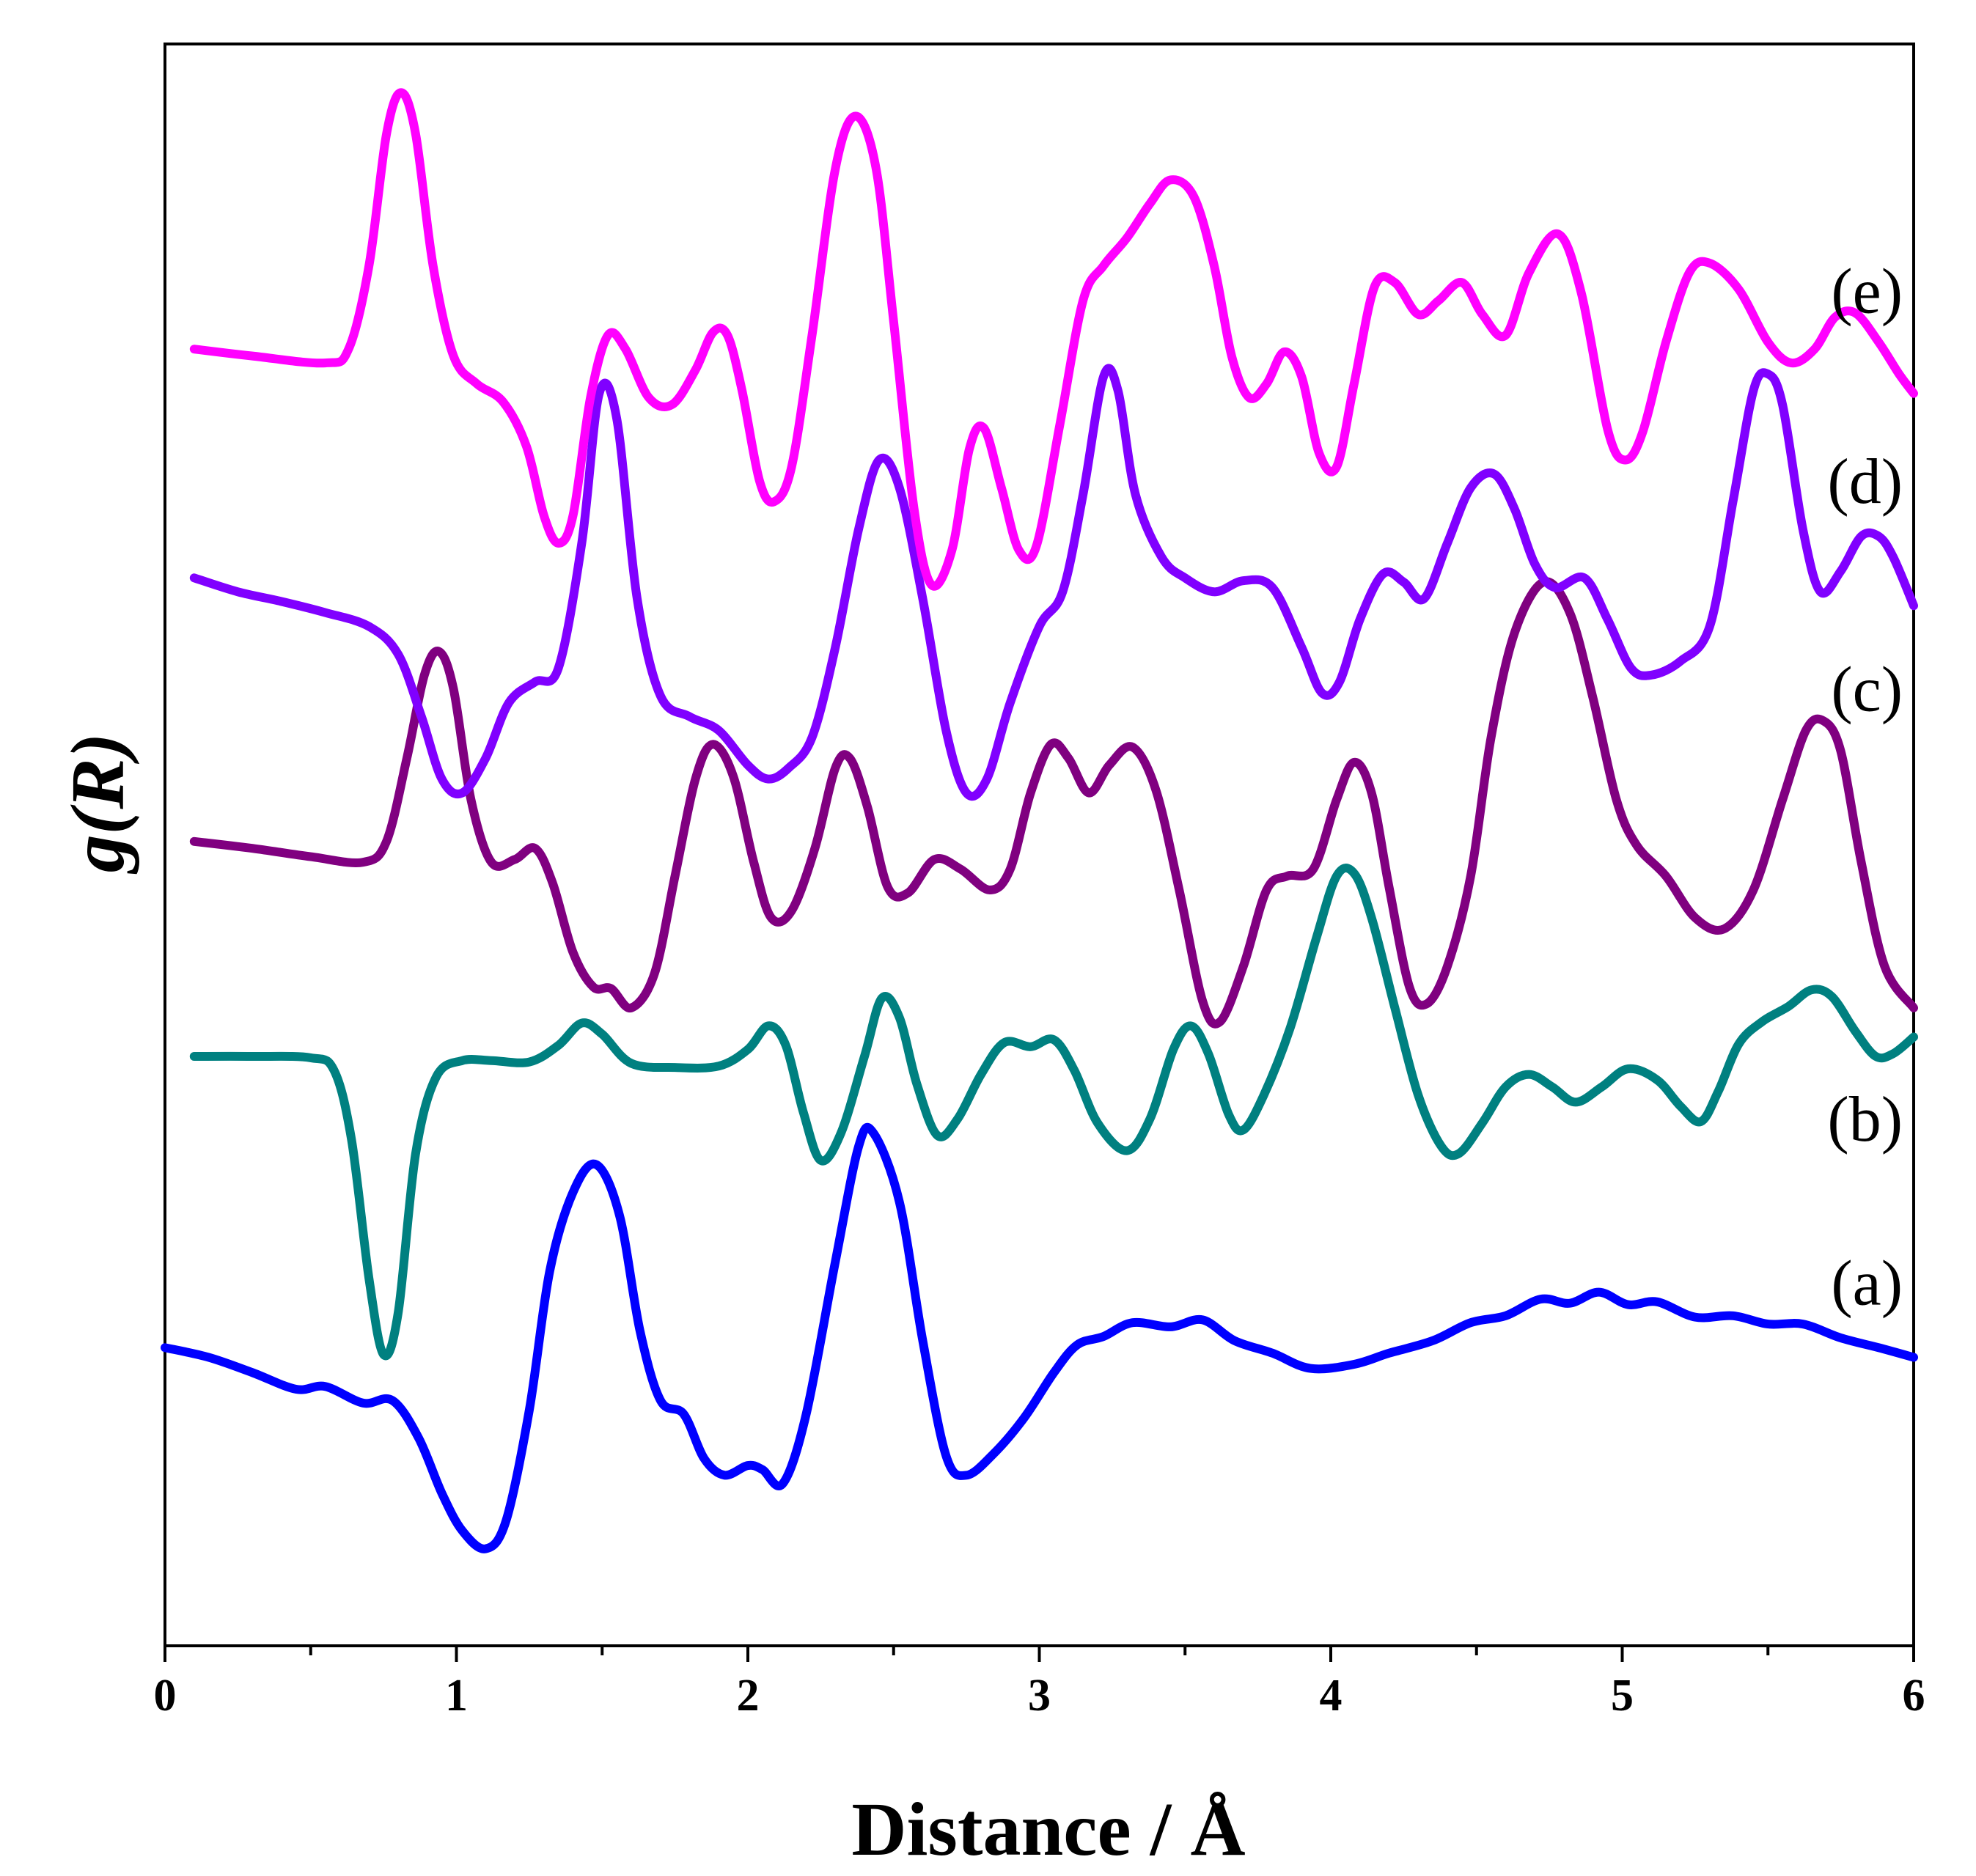  Describe the element at coordinates (1867, 690) in the screenshot. I see `series-label-c: (c)` at that location.